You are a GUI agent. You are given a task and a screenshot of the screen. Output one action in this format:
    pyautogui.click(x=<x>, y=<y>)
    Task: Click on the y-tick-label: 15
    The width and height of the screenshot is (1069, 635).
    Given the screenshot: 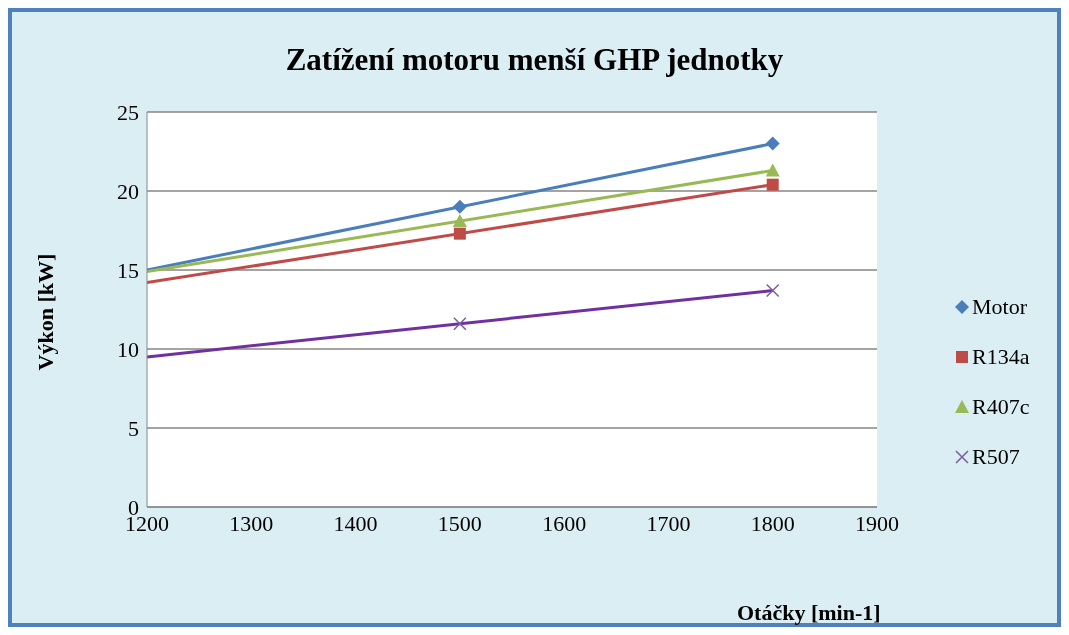 What is the action you would take?
    pyautogui.click(x=128, y=270)
    